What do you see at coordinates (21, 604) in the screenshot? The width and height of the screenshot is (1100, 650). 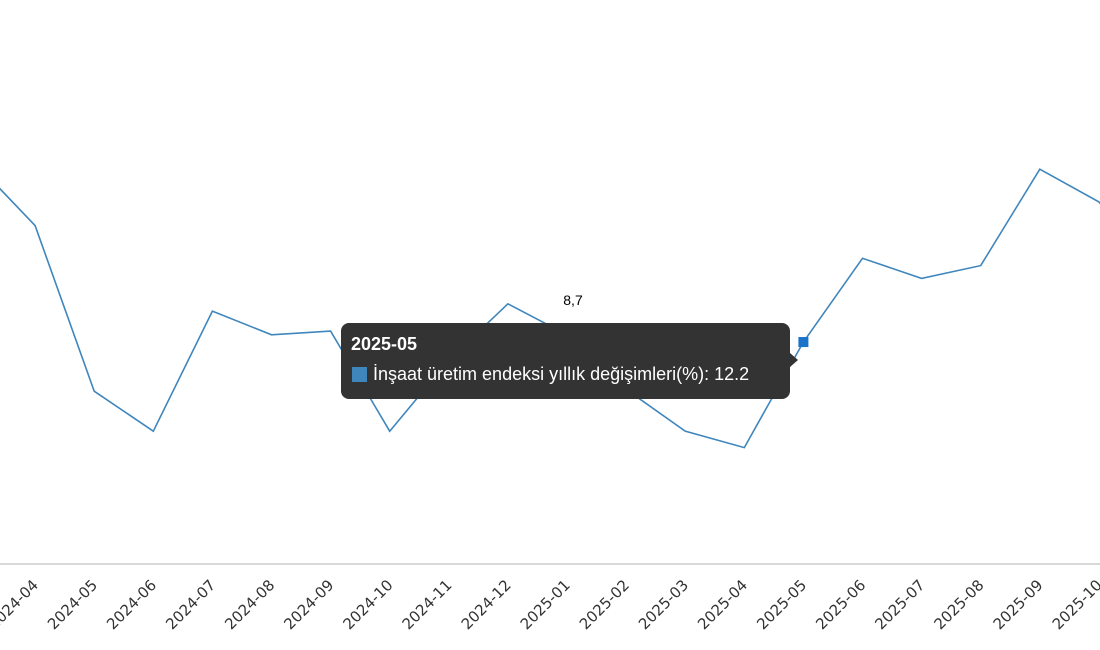 I see `x-tick-label: 2024-04` at bounding box center [21, 604].